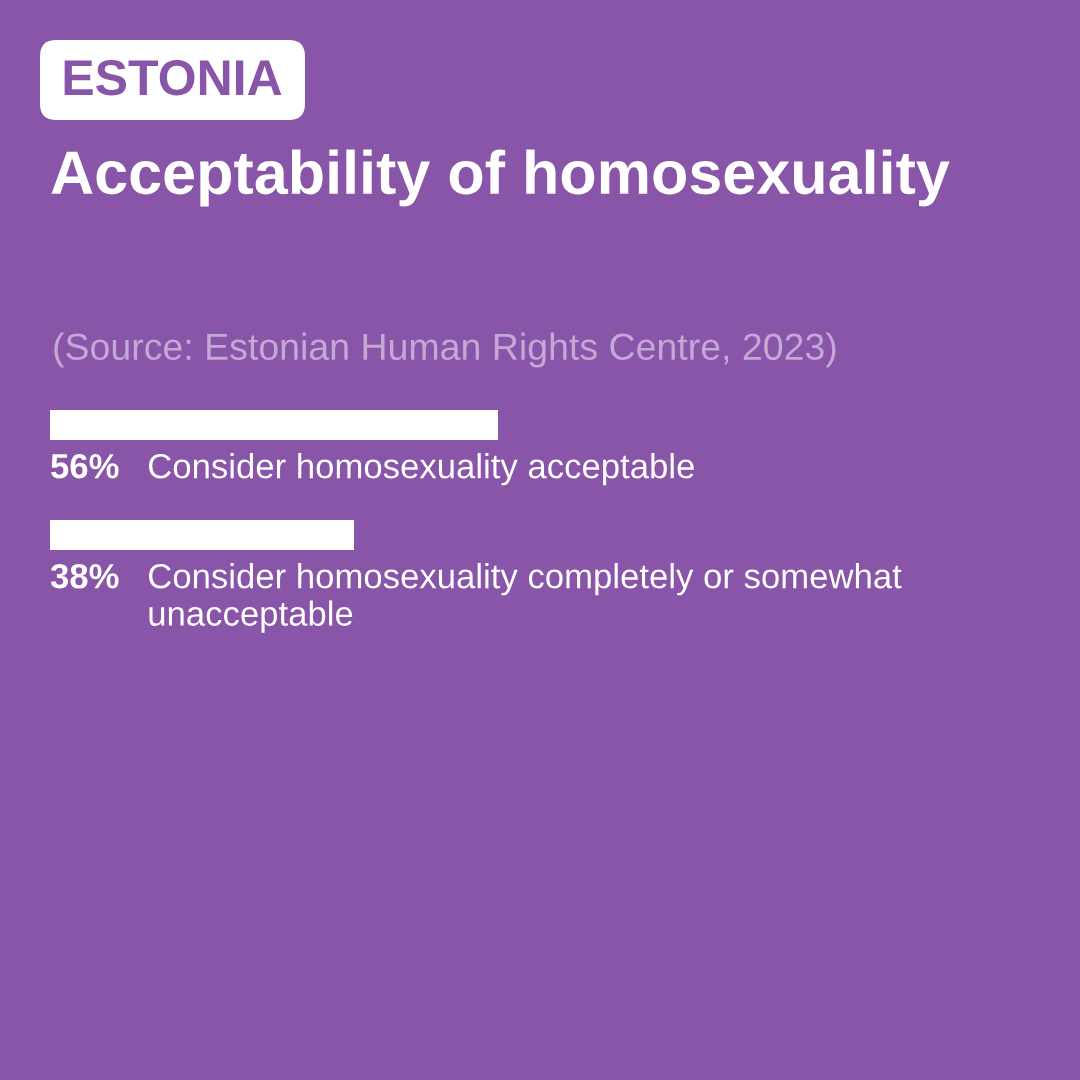 This screenshot has width=1080, height=1080. What do you see at coordinates (421, 469) in the screenshot?
I see `y-tick-label: Consider homosexuality acceptable` at bounding box center [421, 469].